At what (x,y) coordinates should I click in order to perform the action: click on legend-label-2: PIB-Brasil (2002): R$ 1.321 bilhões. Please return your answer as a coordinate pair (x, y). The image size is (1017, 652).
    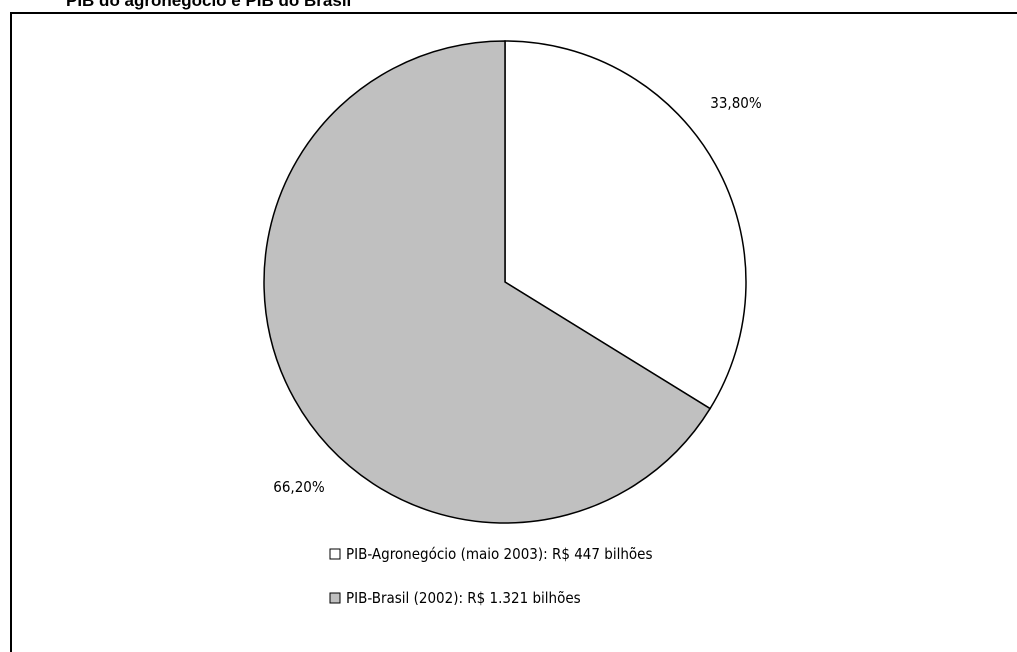
    Looking at the image, I should click on (463, 598).